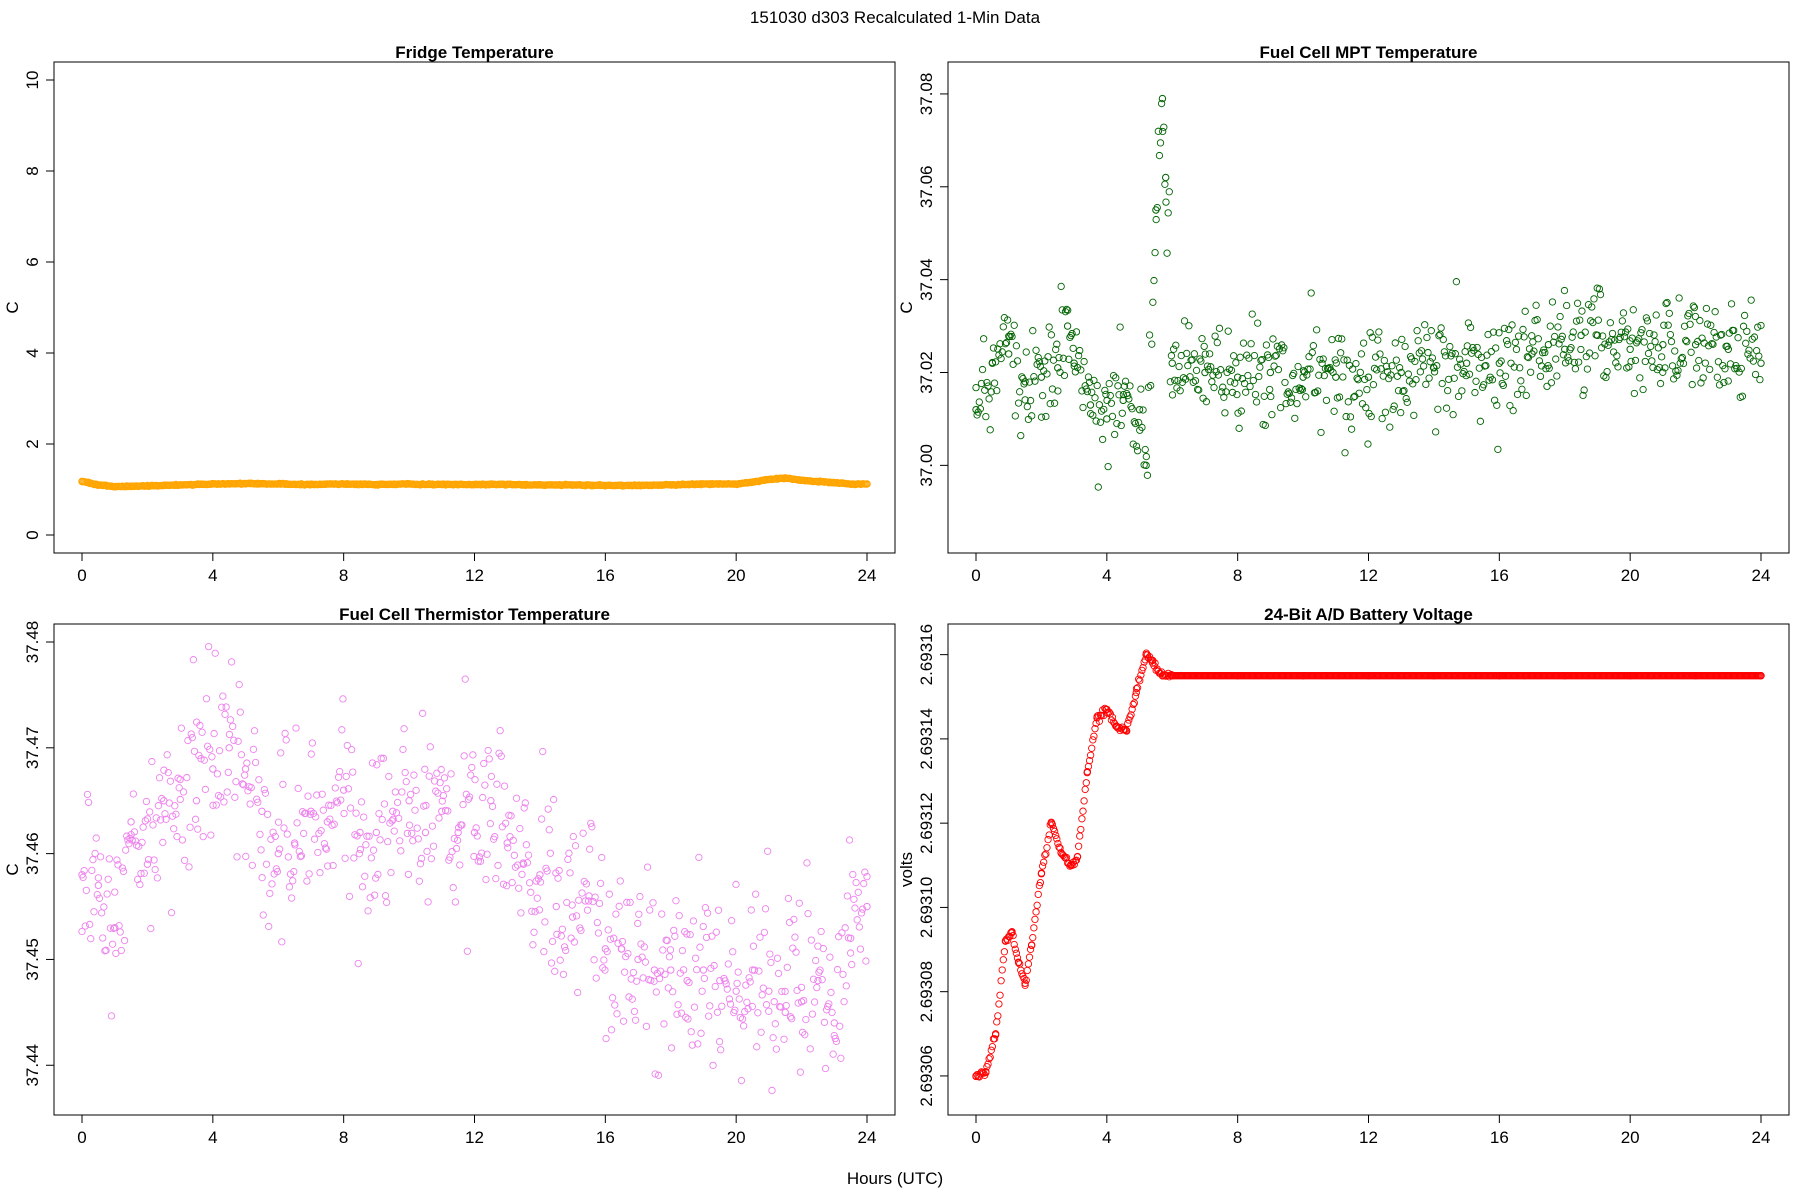 The image size is (1800, 1200). What do you see at coordinates (895, 17) in the screenshot?
I see `figure-title: 151030 d303 Recalculated 1-Min Data` at bounding box center [895, 17].